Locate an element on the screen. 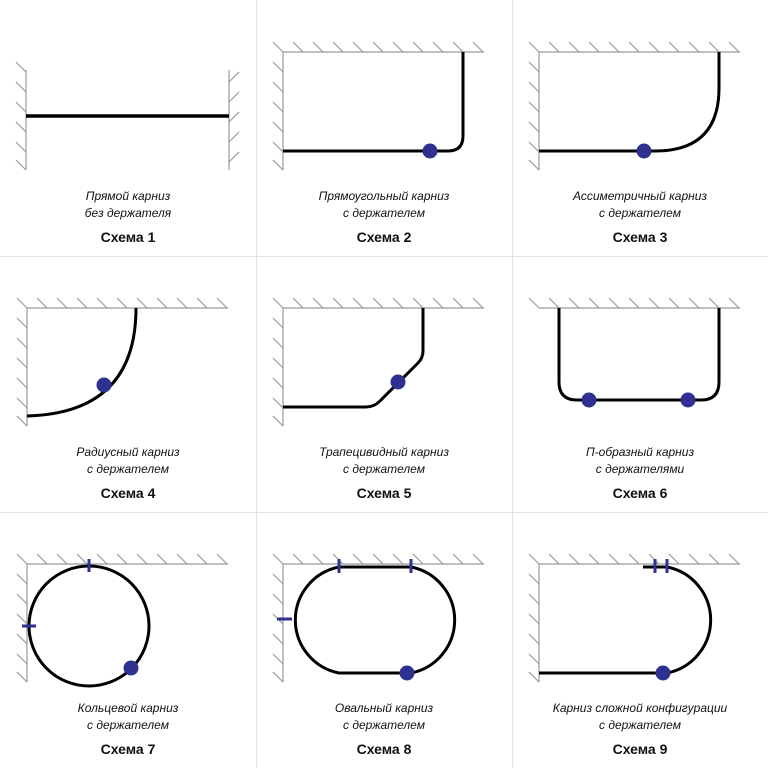  caption-line-1: Прямоугольный карниз is located at coordinates (384, 196).